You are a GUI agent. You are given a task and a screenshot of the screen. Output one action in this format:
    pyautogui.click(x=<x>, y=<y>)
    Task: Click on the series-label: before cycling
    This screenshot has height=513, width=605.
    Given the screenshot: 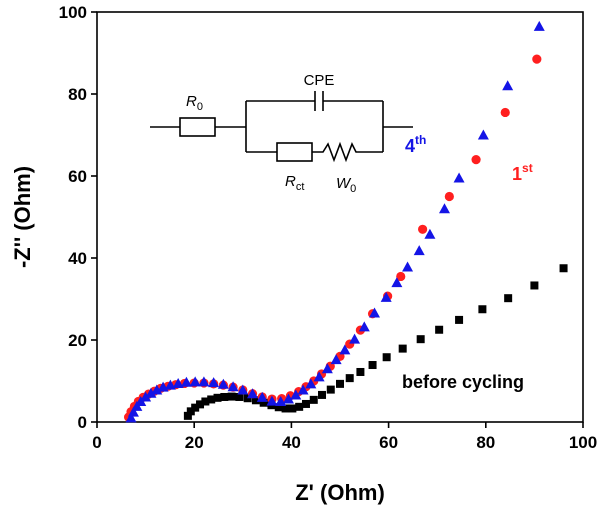 What is the action you would take?
    pyautogui.click(x=463, y=382)
    